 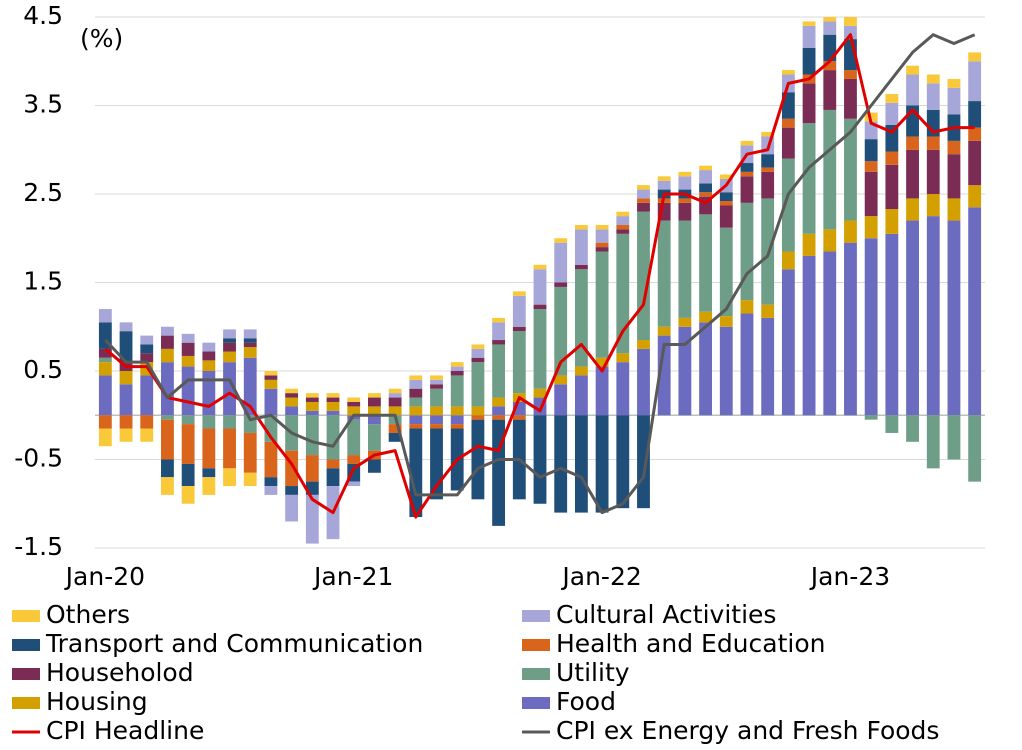 What do you see at coordinates (600, 576) in the screenshot?
I see `x-tick-label: Jan-22` at bounding box center [600, 576].